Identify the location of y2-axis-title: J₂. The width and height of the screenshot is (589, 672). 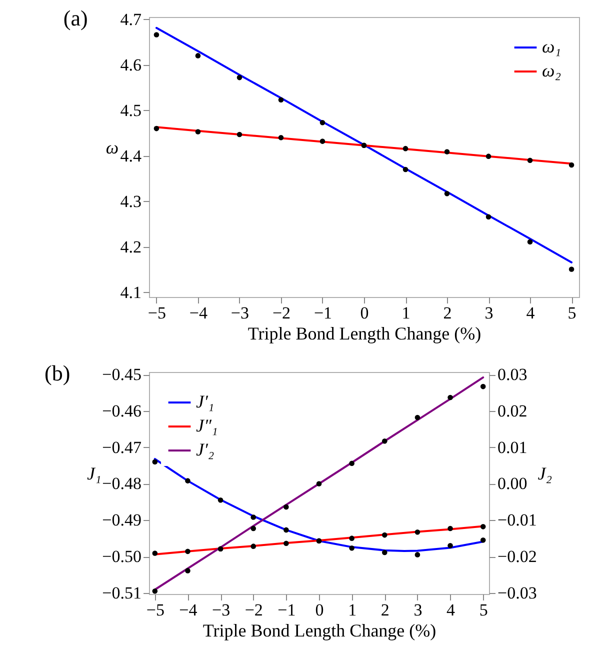
(545, 474).